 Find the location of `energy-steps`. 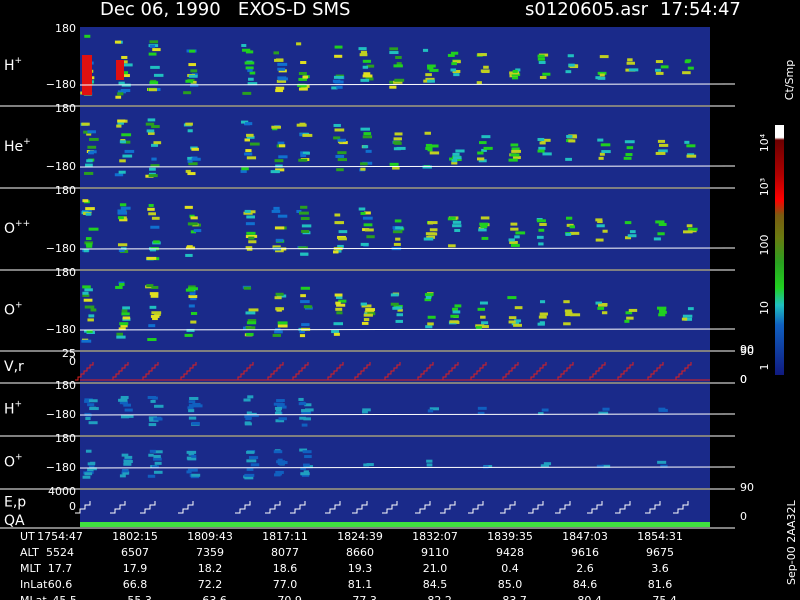

energy-steps is located at coordinates (360, 507).